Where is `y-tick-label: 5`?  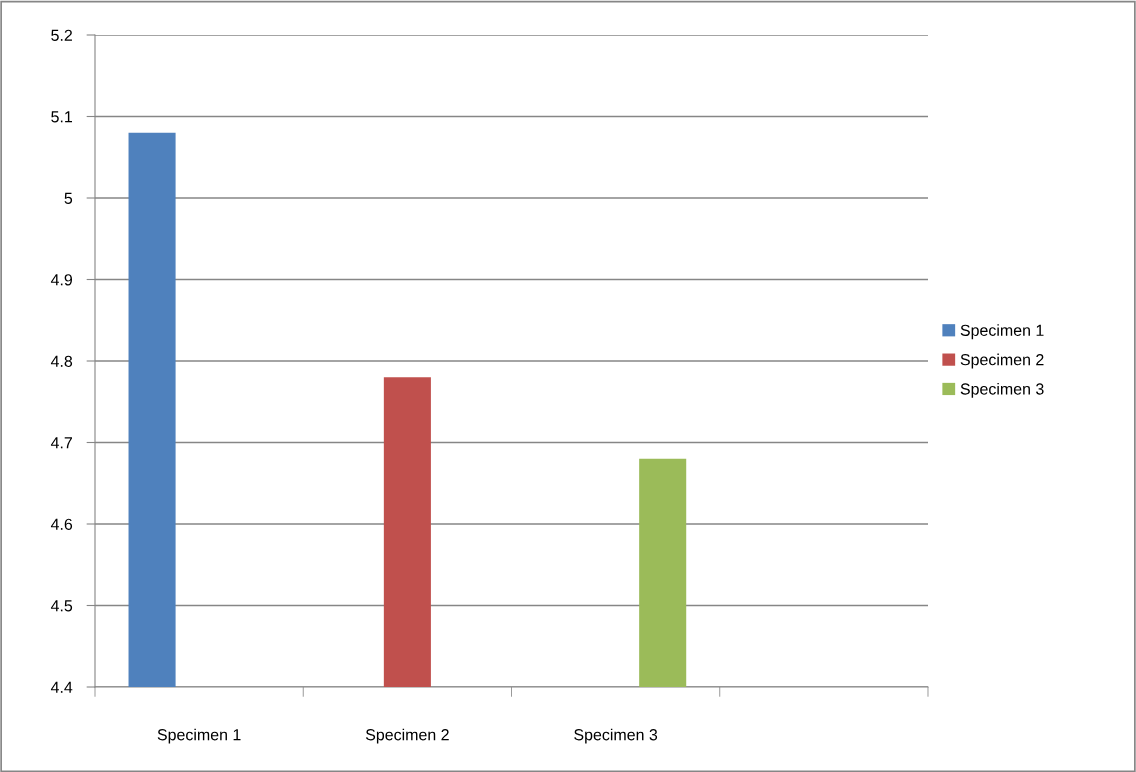 y-tick-label: 5 is located at coordinates (68, 198).